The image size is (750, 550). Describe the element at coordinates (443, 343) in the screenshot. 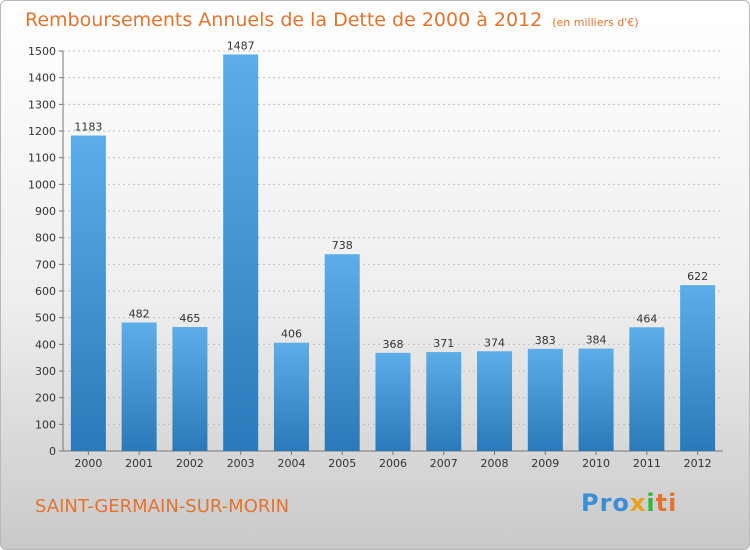

I see `data-label-2007: 371` at that location.